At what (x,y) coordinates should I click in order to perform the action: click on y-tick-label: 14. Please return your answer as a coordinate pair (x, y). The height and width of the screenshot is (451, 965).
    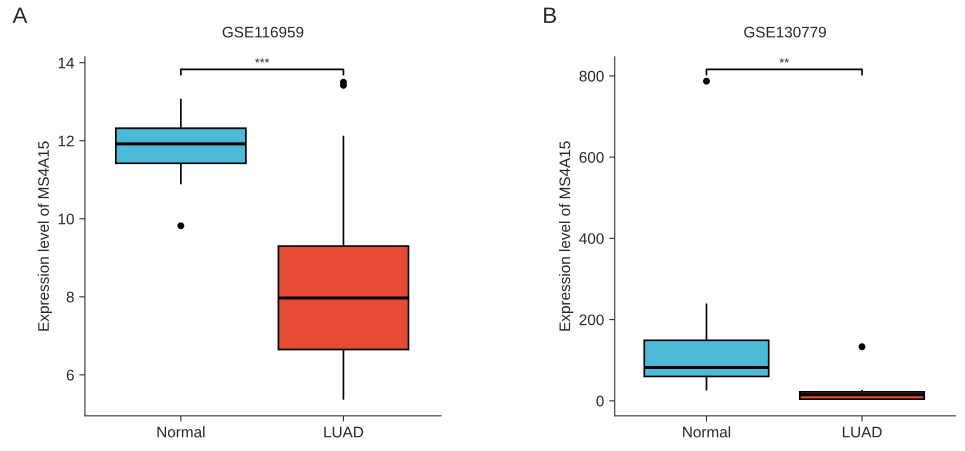
    Looking at the image, I should click on (66, 63).